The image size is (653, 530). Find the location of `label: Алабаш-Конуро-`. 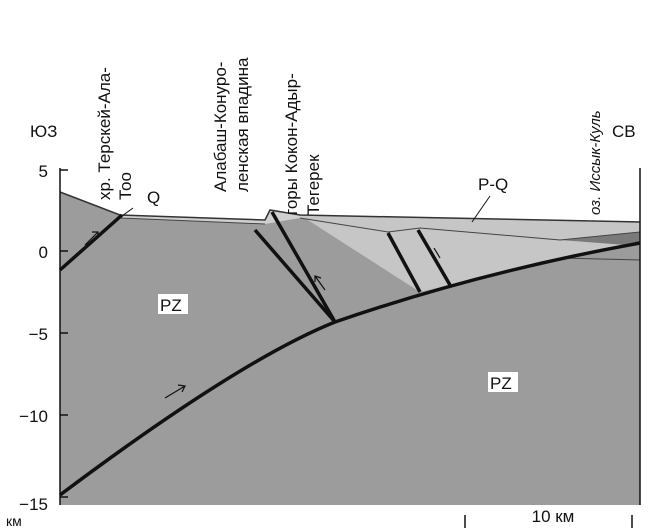

label: Алабаш-Конуро- is located at coordinates (220, 127).